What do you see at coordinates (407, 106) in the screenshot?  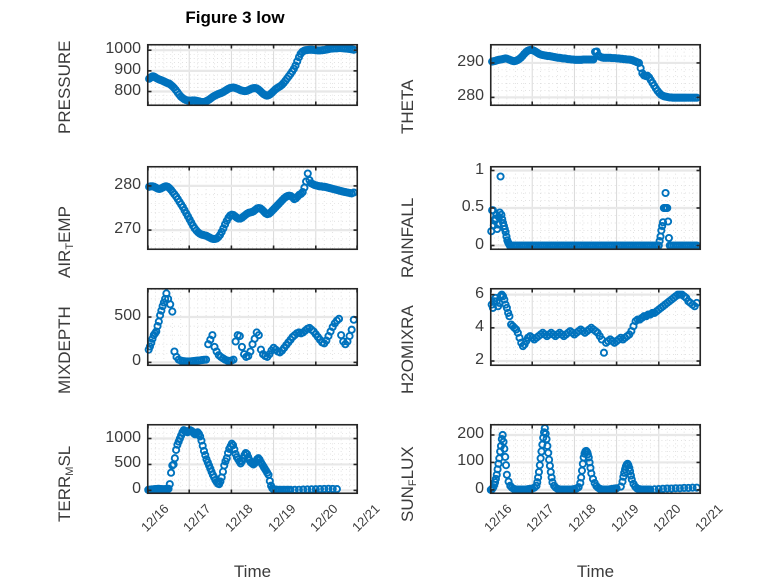 I see `ylabel-theta: THETA` at bounding box center [407, 106].